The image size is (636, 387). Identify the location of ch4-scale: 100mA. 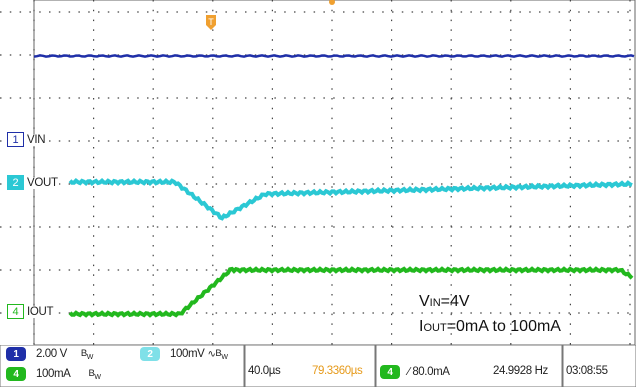
(53, 374).